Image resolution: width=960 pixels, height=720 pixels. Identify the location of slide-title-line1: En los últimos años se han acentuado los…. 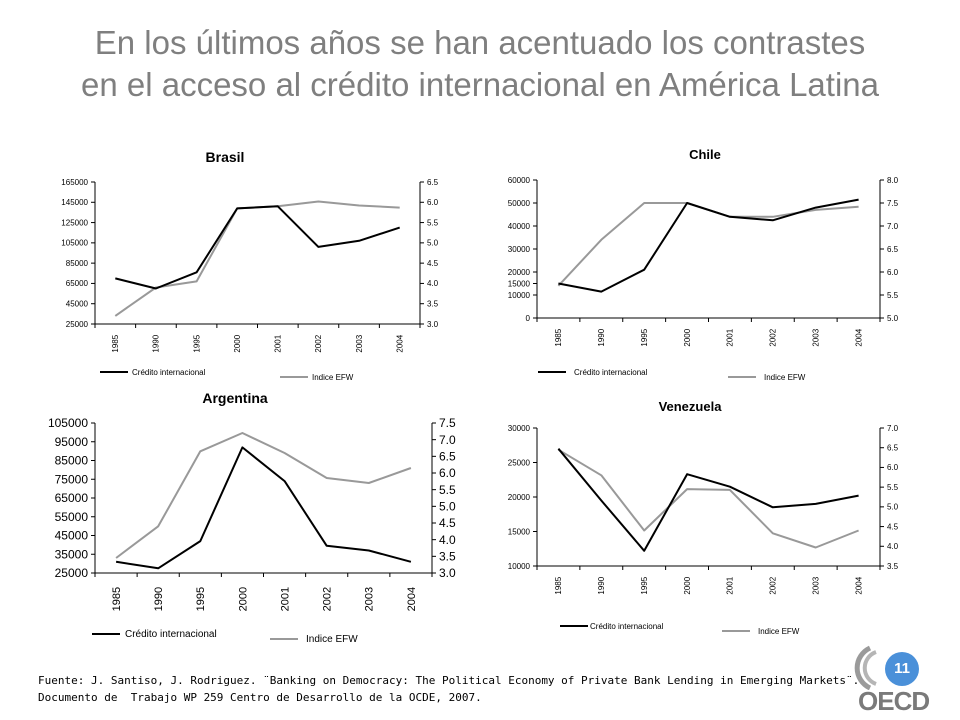
(480, 42).